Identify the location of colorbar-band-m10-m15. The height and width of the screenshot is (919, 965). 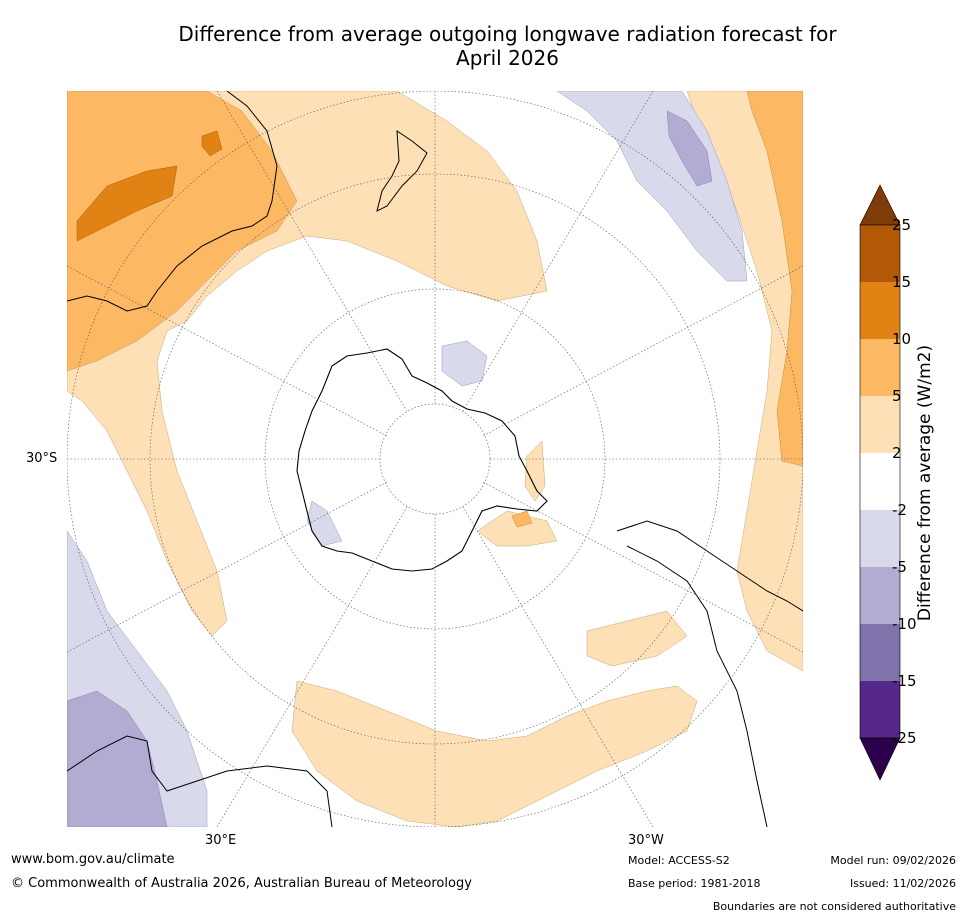
(880, 652).